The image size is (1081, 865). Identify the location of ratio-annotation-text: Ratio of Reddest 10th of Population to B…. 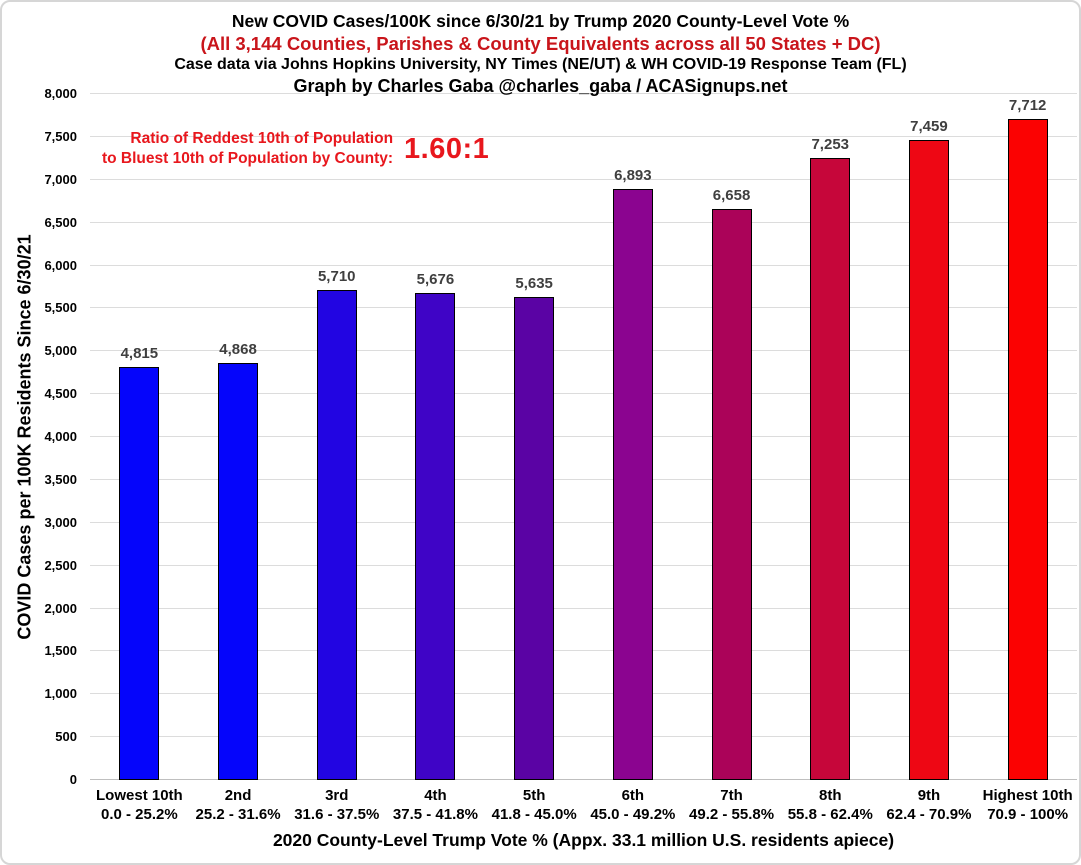
(247, 149).